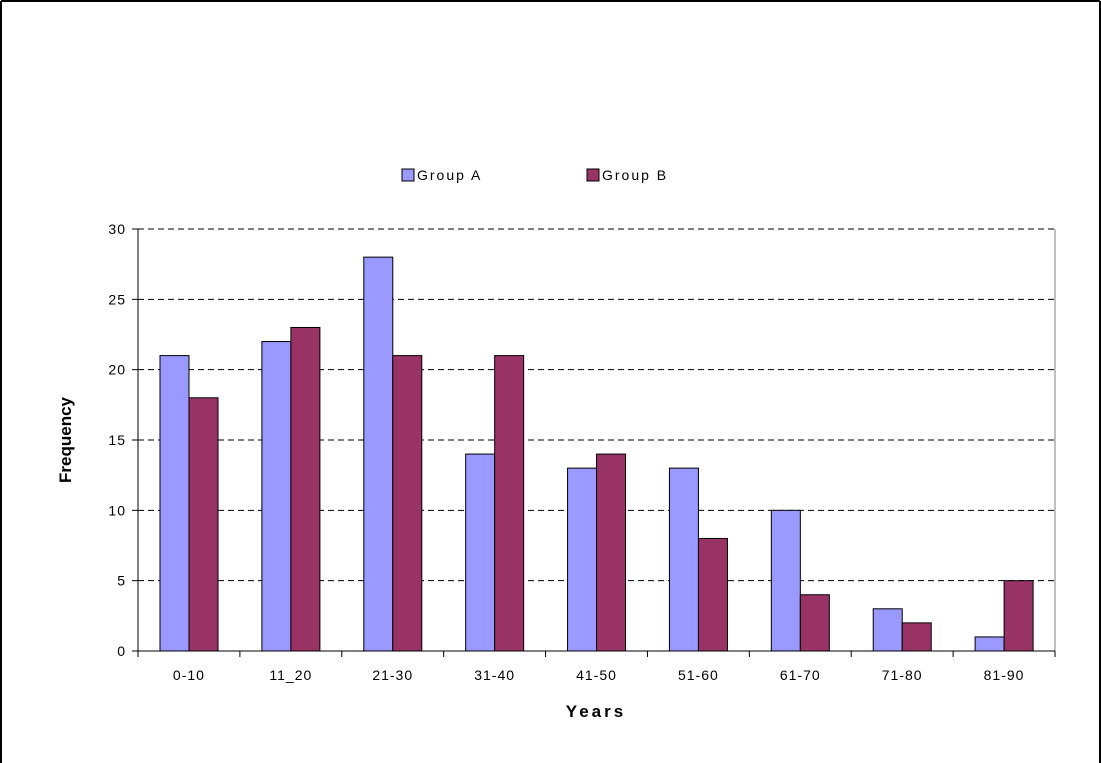  Describe the element at coordinates (635, 175) in the screenshot. I see `legend-label-group-b: Group B` at that location.